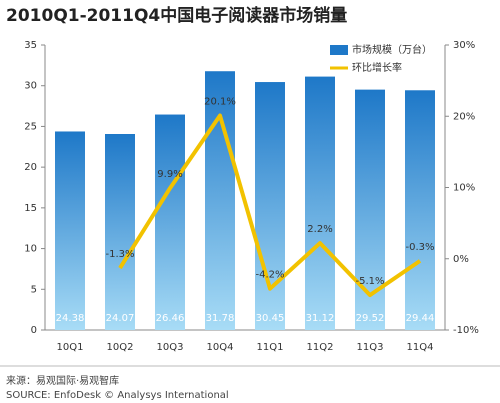  What do you see at coordinates (420, 318) in the screenshot?
I see `bar-value-label: 29.44` at bounding box center [420, 318].